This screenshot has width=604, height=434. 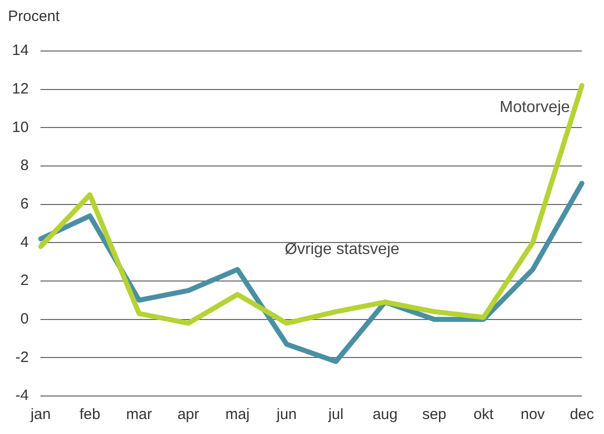 What do you see at coordinates (535, 107) in the screenshot?
I see `series-label: Motorveje` at bounding box center [535, 107].